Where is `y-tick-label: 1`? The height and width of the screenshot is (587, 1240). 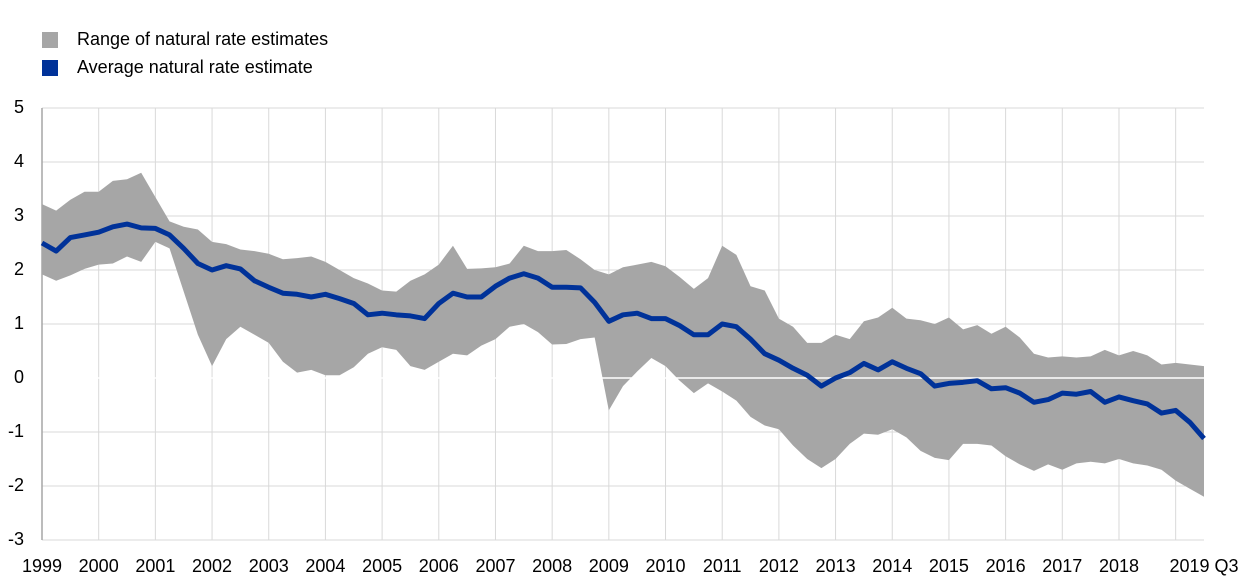 y-tick-label: 1 is located at coordinates (19, 323).